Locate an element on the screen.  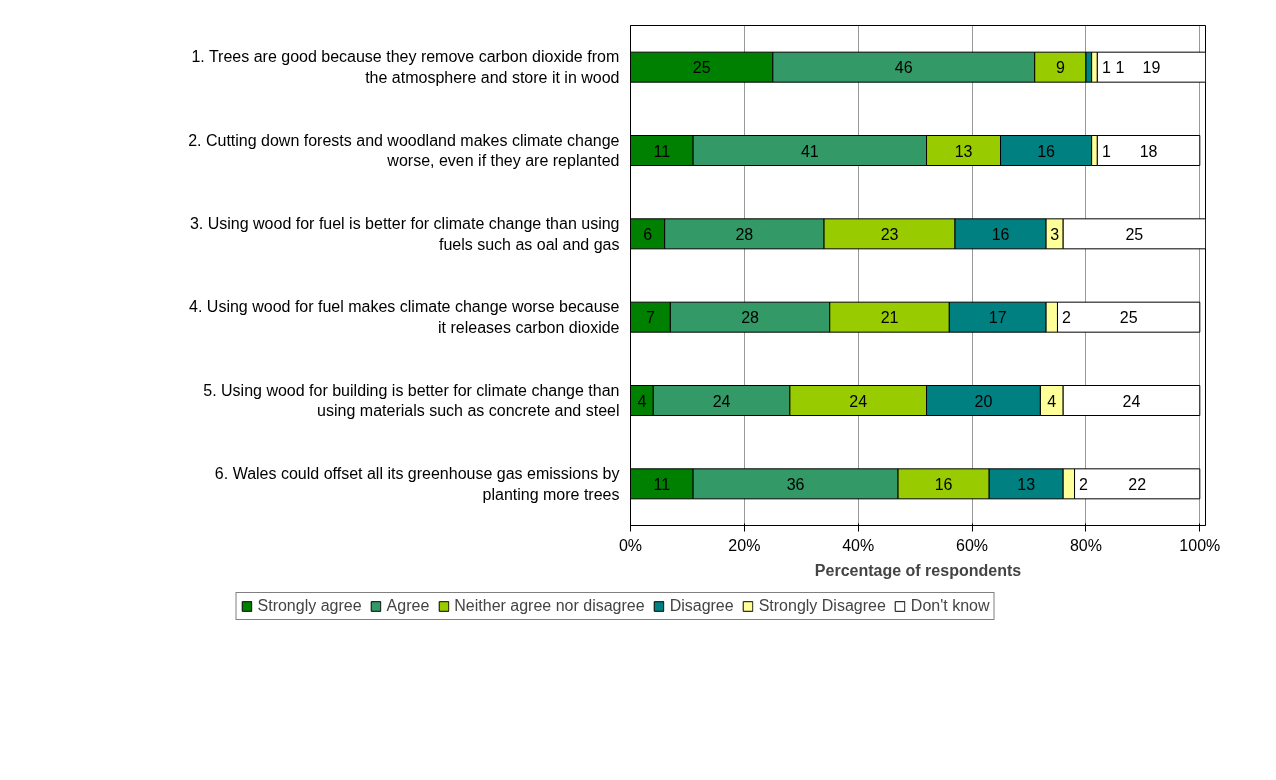
y-tick-label: 5. Using wood for building is better for climate change than using materials such as concrete and steel is located at coordinates (411, 400).